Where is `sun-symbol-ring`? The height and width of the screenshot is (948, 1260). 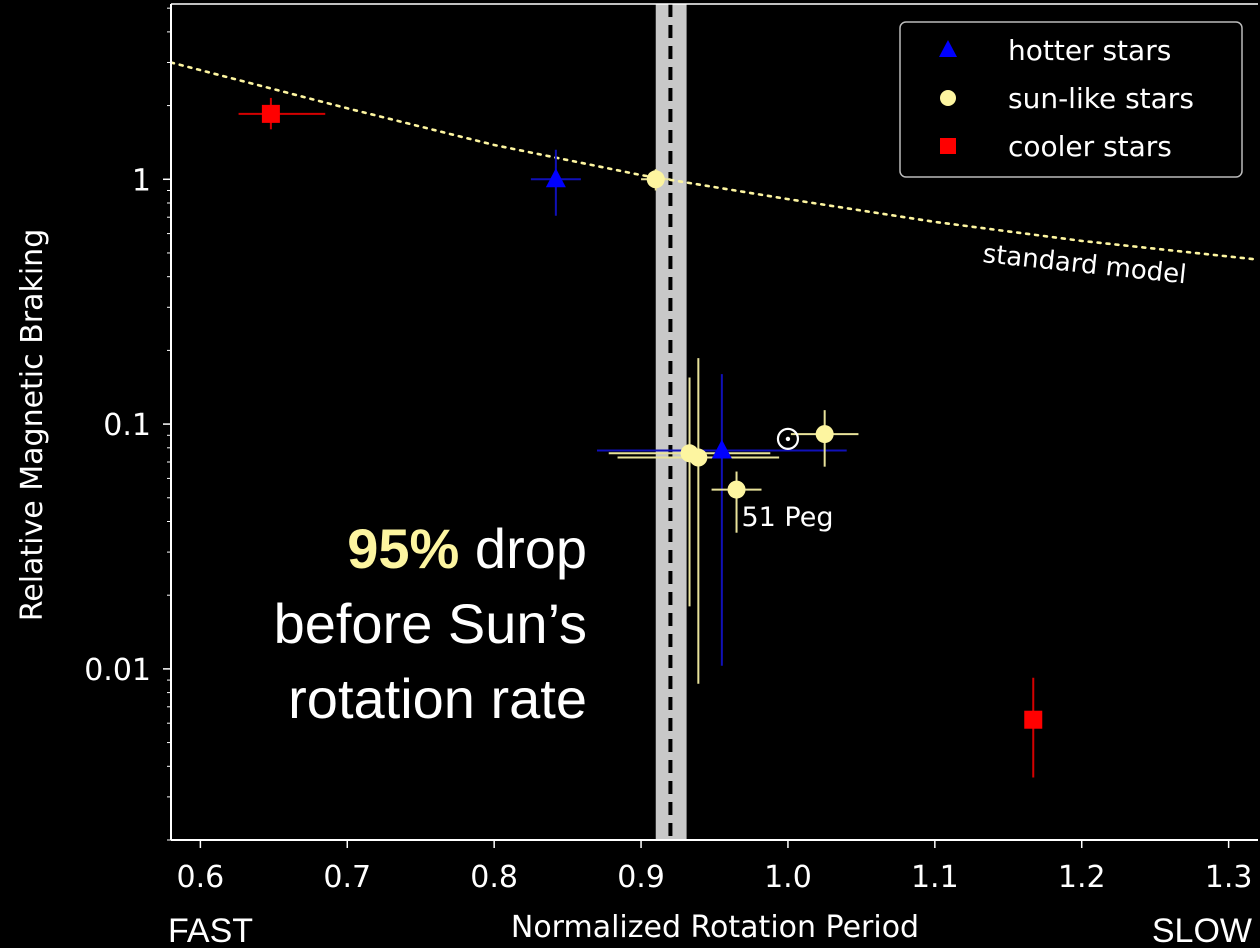
sun-symbol-ring is located at coordinates (788, 438).